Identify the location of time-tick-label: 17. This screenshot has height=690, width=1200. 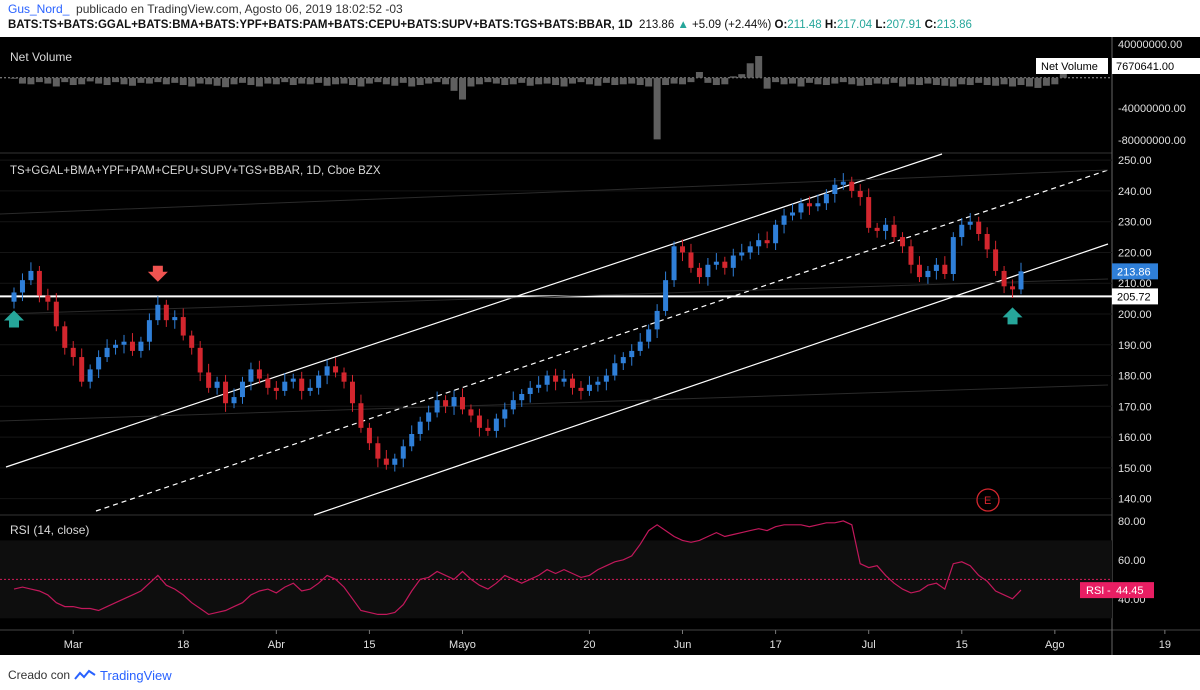
(775, 645).